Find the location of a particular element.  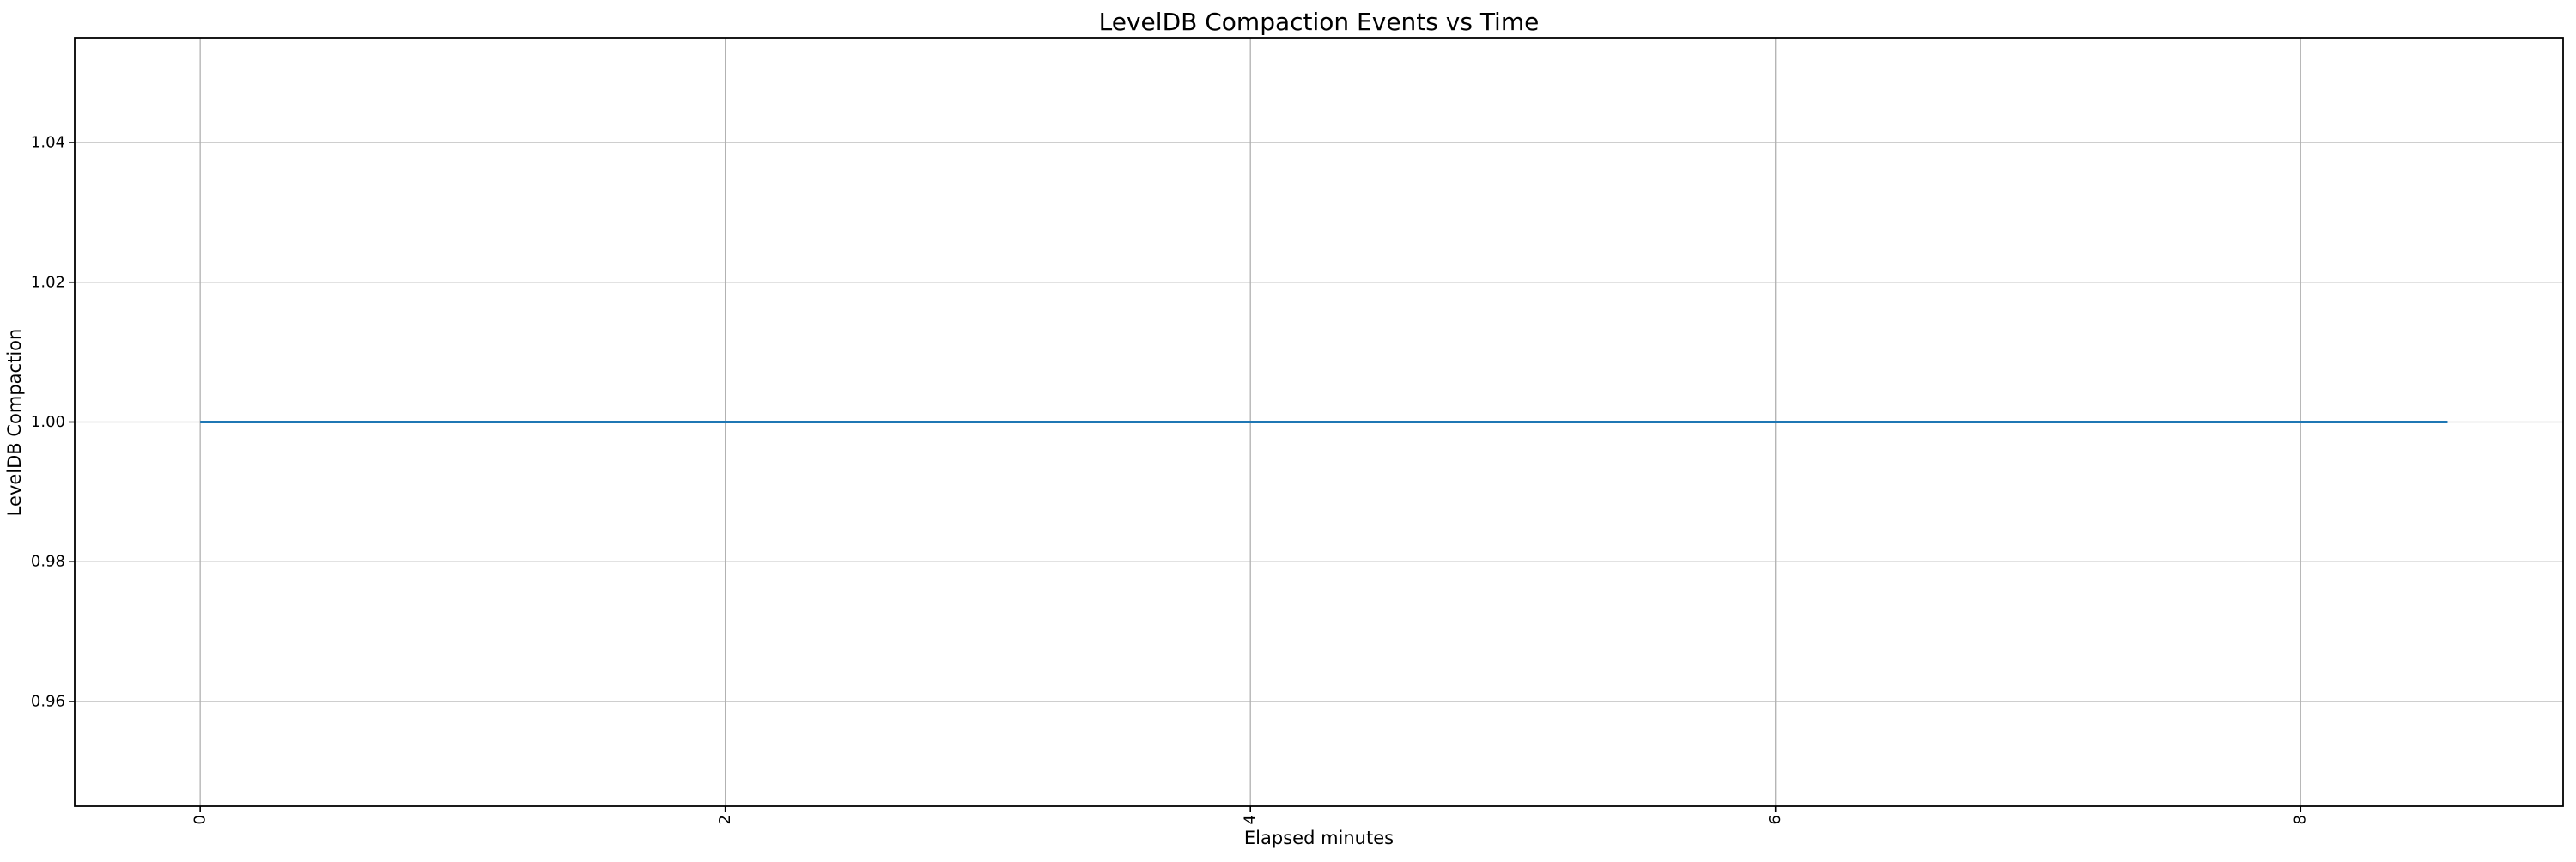

y-tick-label: 1.02 is located at coordinates (48, 282).